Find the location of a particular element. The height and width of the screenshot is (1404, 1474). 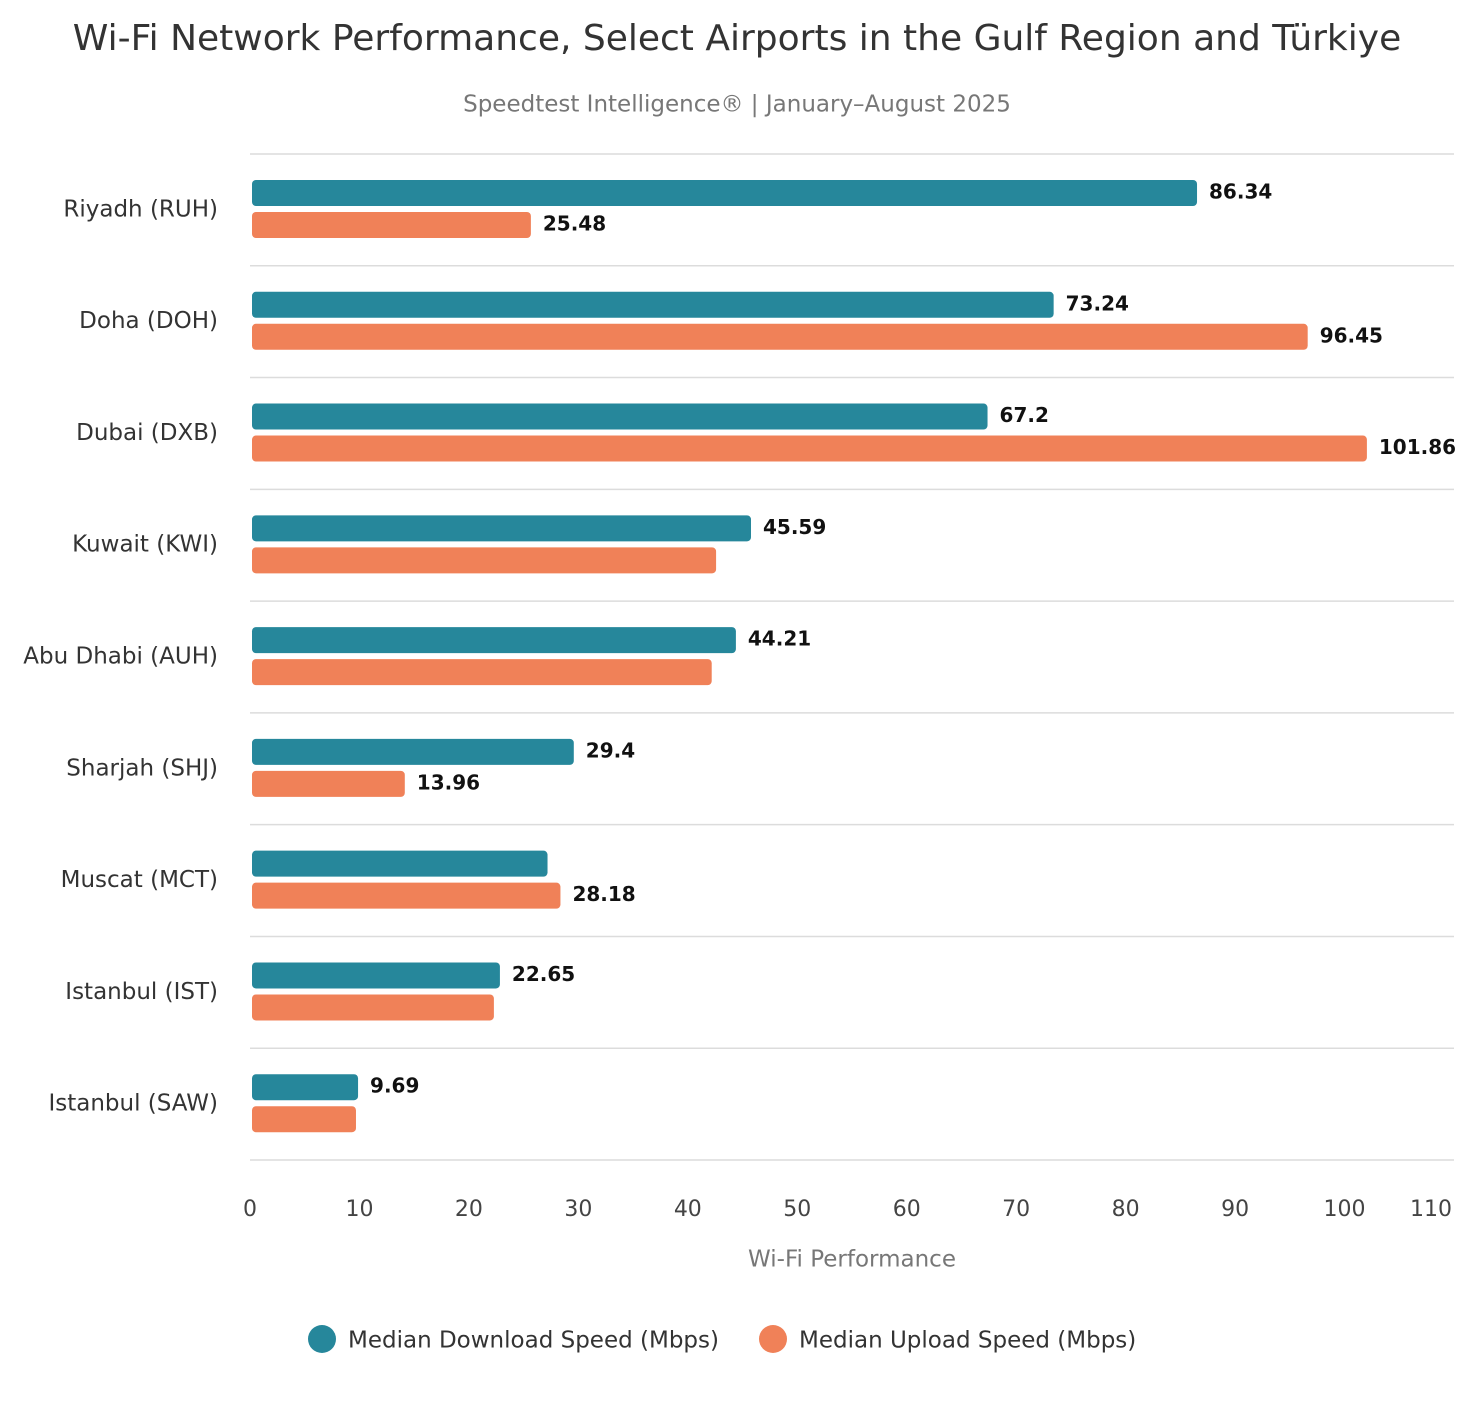

x-tick-label: 90 is located at coordinates (1235, 1209).